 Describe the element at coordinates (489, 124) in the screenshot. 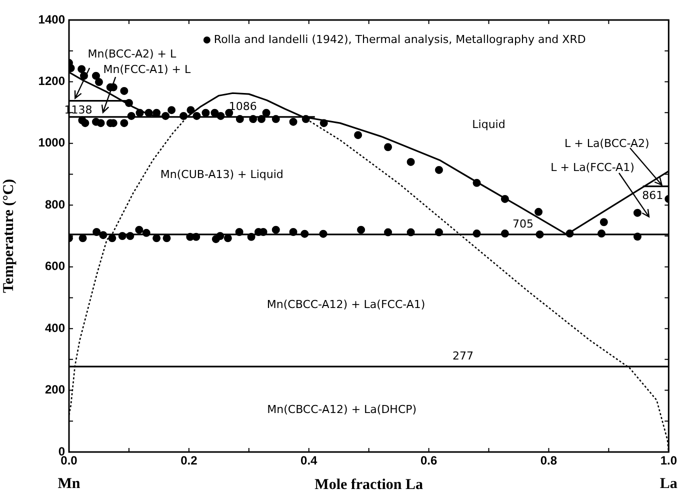

I see `annotation: Liquid` at that location.